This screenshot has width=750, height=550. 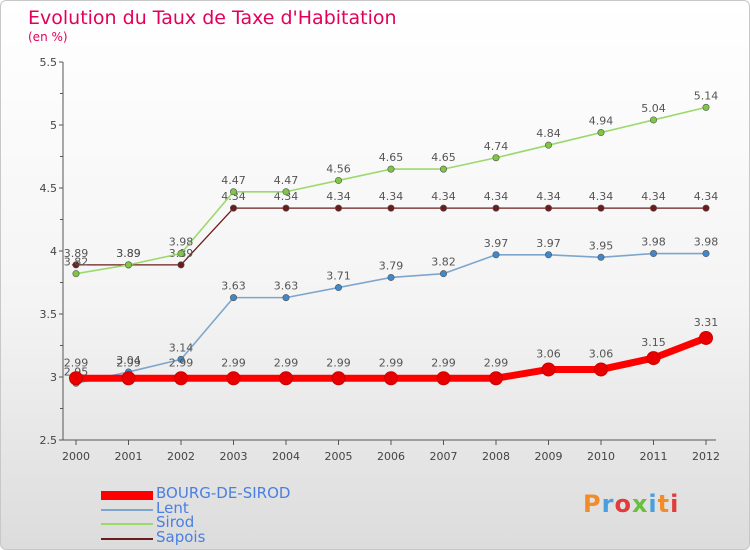 I want to click on legend-label-sapois: Sapois, so click(x=181, y=536).